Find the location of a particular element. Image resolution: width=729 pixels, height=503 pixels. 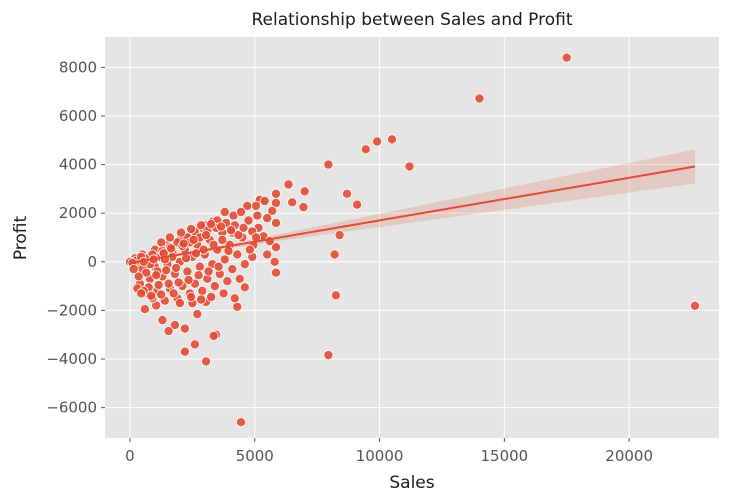

y-tick-label: 4000 is located at coordinates (78, 165).